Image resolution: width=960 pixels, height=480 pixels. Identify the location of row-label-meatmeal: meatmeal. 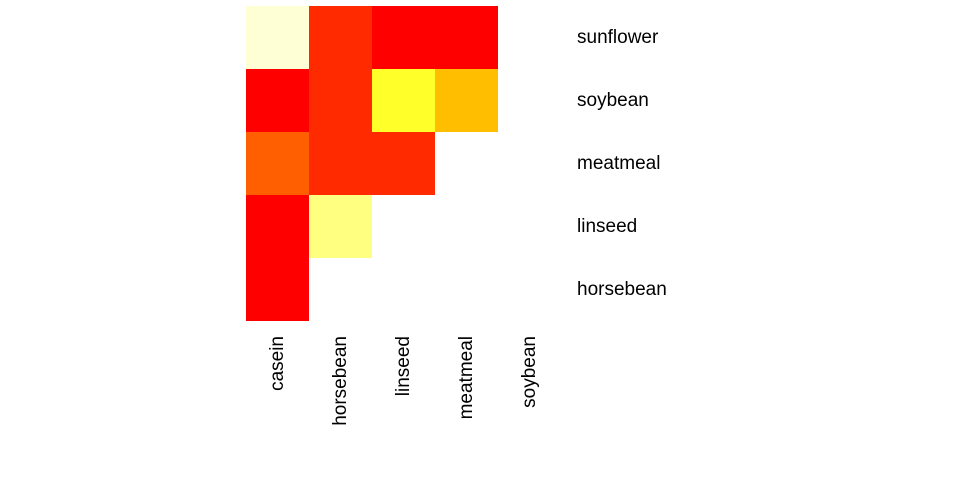
(618, 163).